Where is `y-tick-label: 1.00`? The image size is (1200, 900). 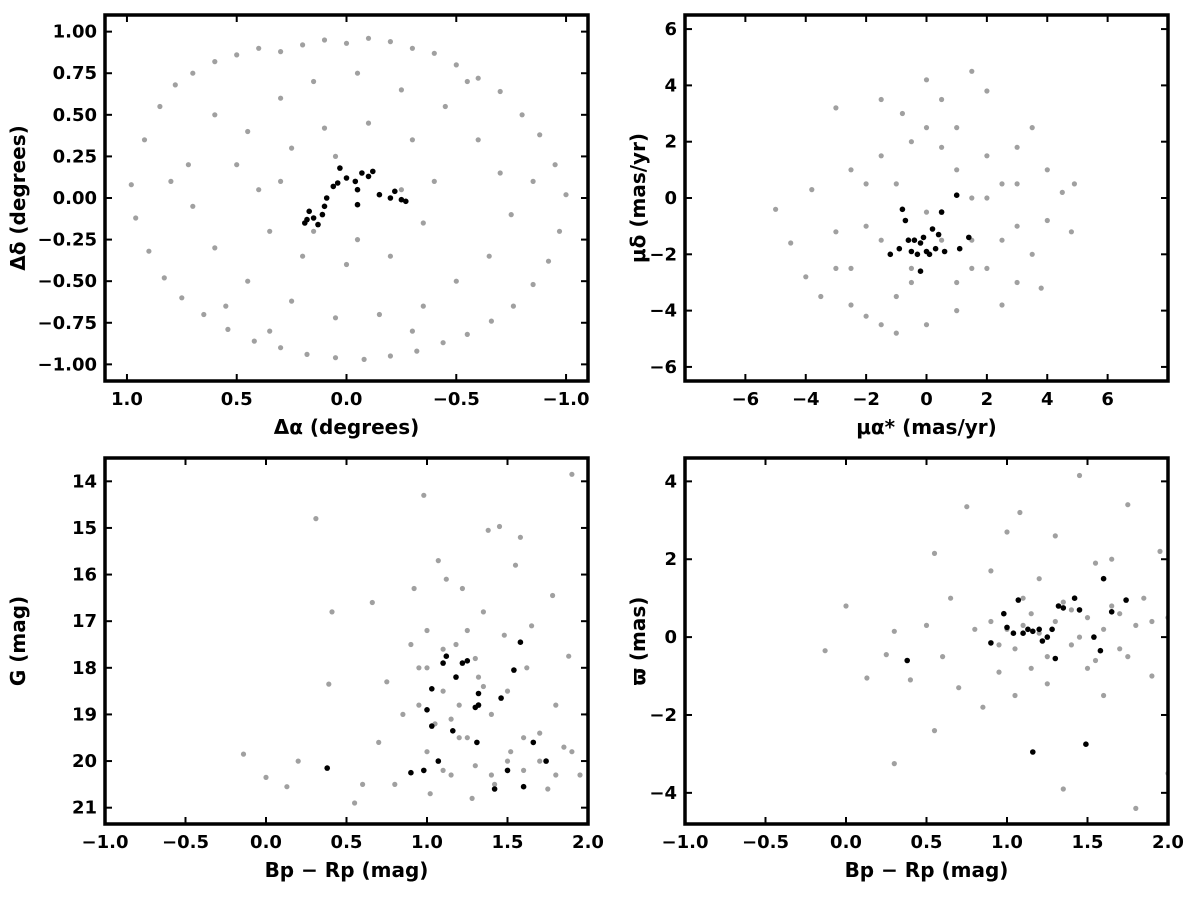
y-tick-label: 1.00 is located at coordinates (75, 32).